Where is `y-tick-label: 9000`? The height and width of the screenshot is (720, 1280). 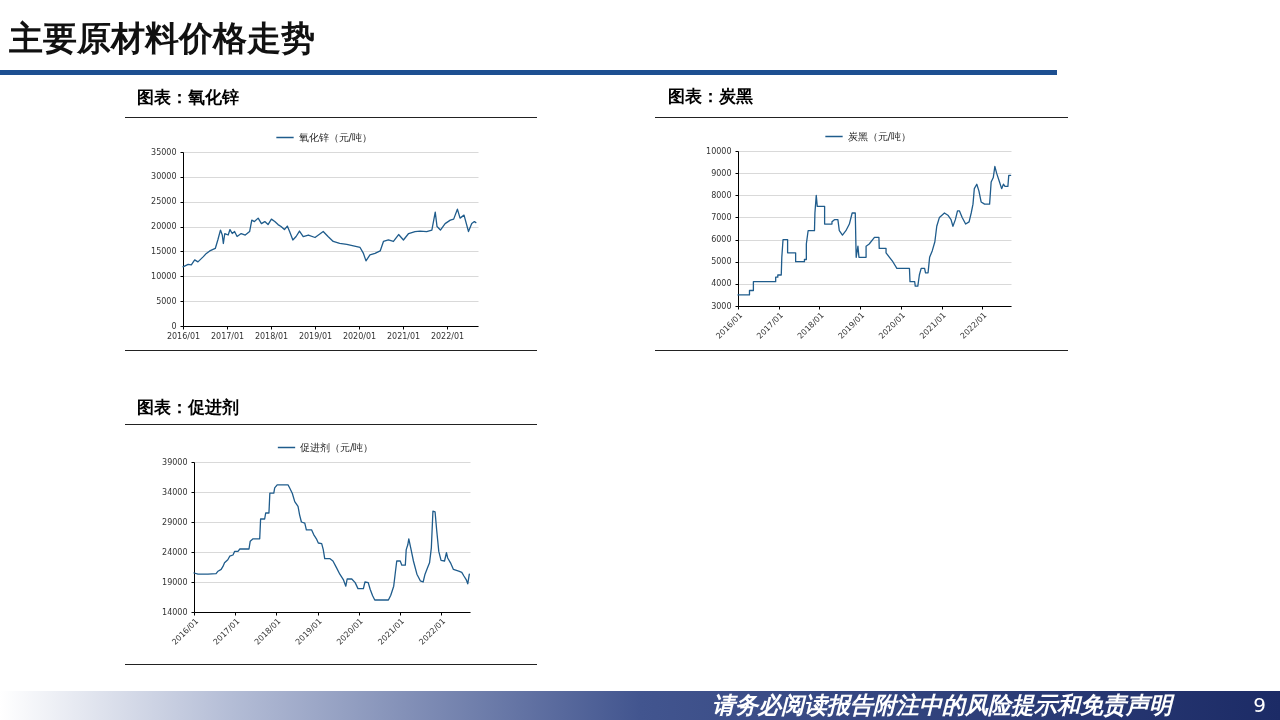
y-tick-label: 9000 is located at coordinates (721, 173).